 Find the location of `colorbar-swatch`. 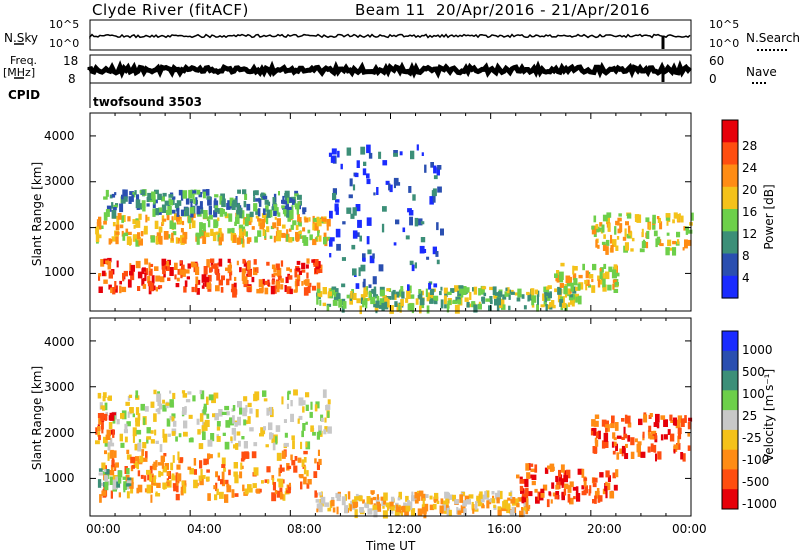

colorbar-swatch is located at coordinates (730, 479).